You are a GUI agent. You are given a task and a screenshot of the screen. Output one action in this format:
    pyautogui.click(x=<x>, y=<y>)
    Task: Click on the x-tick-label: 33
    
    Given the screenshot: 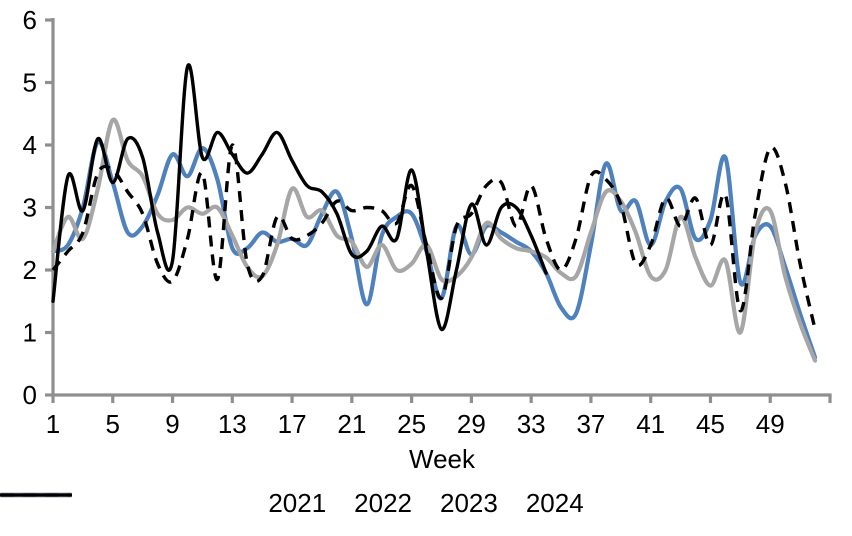 What is the action you would take?
    pyautogui.click(x=531, y=424)
    